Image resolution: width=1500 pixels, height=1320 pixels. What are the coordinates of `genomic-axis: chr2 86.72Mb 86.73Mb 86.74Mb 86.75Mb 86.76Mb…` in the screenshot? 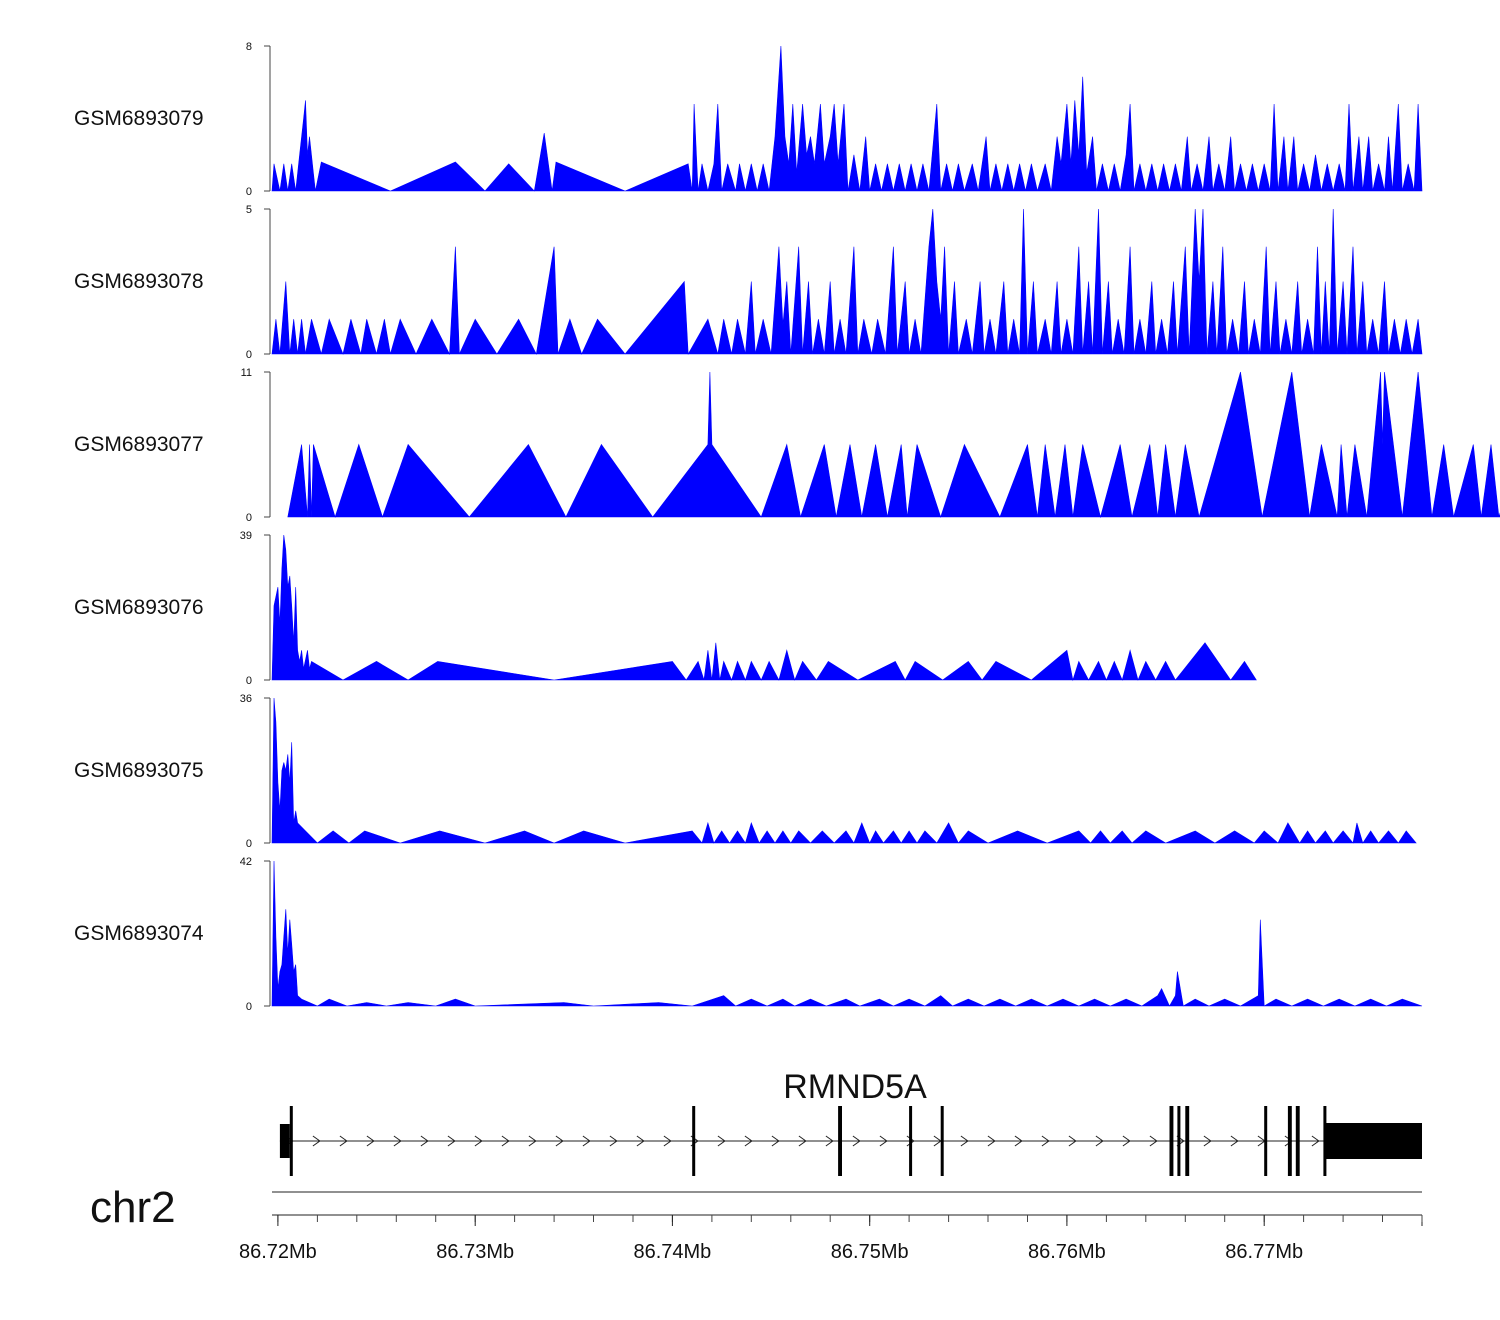 It's located at (756, 1223).